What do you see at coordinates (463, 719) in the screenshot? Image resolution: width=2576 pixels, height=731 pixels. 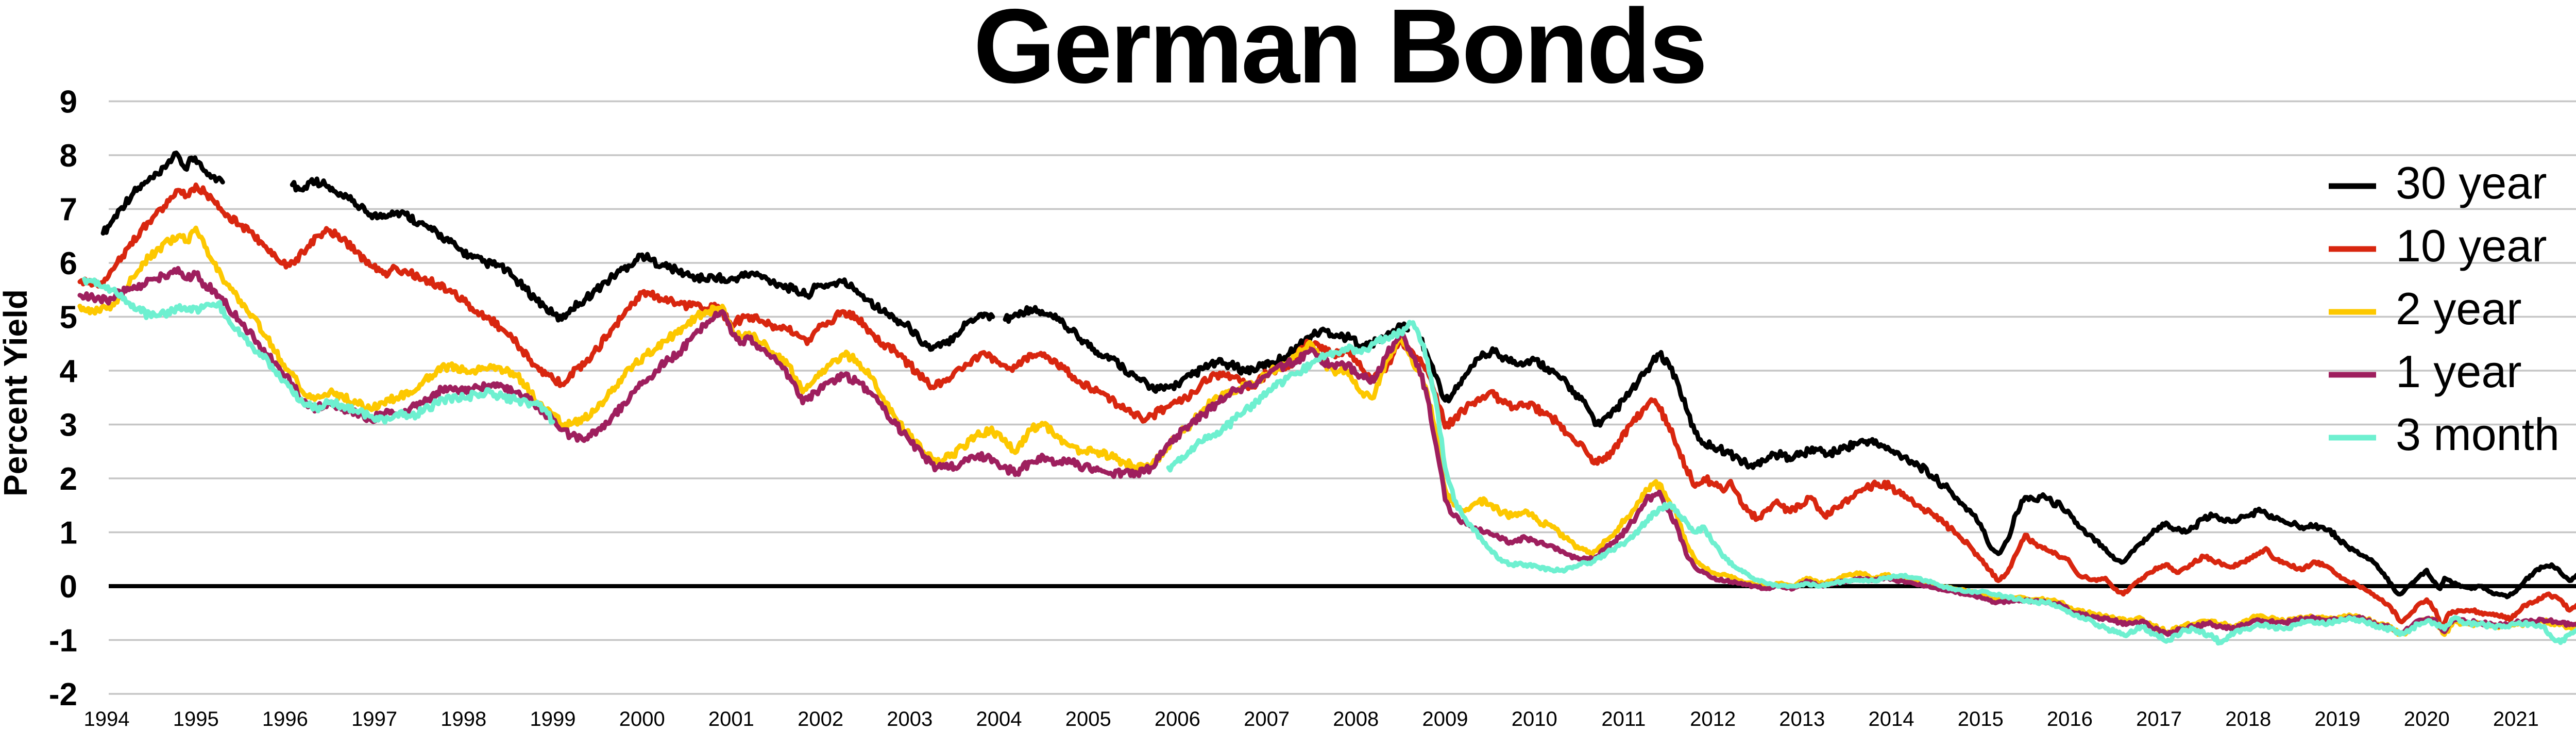 I see `x-tick-label: 1998` at bounding box center [463, 719].